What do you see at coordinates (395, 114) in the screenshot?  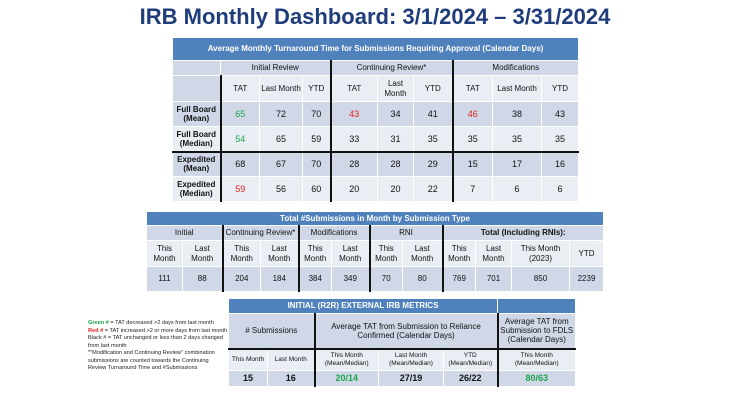 I see `table-cell: 34` at bounding box center [395, 114].